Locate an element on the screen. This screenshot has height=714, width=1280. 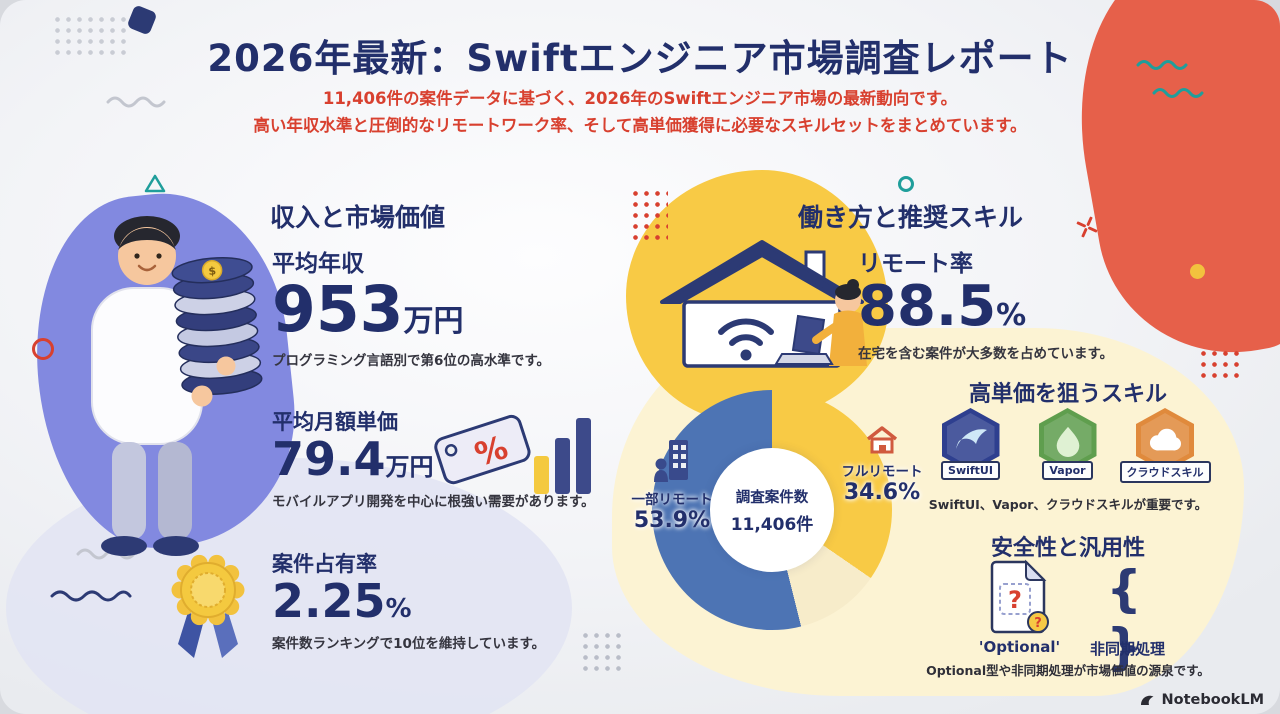
project-share-caption: 案件数ランキングで10位を維持しています。 is located at coordinates (409, 643).